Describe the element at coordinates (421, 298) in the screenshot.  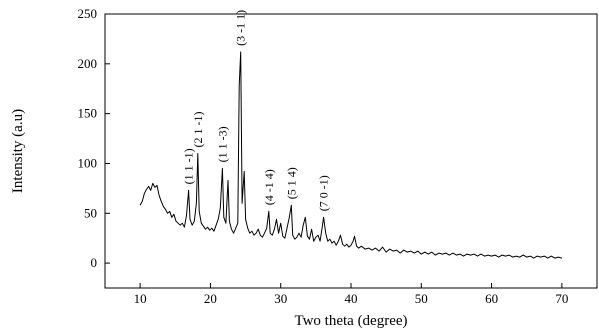
I see `x-tick-label: 50` at that location.